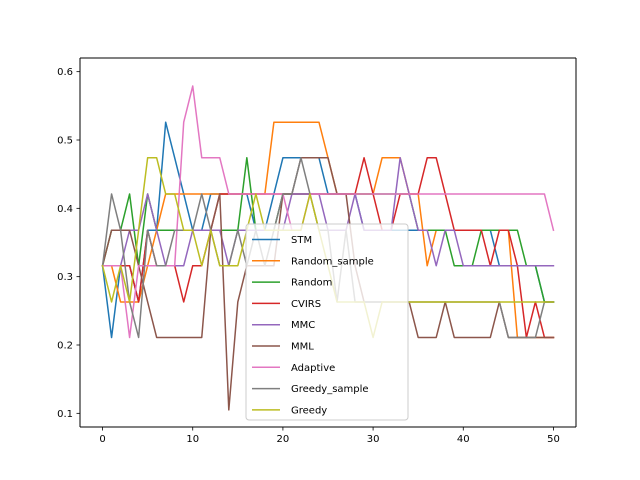 Image resolution: width=640 pixels, height=480 pixels. What do you see at coordinates (301, 240) in the screenshot?
I see `legend-label: STM` at bounding box center [301, 240].